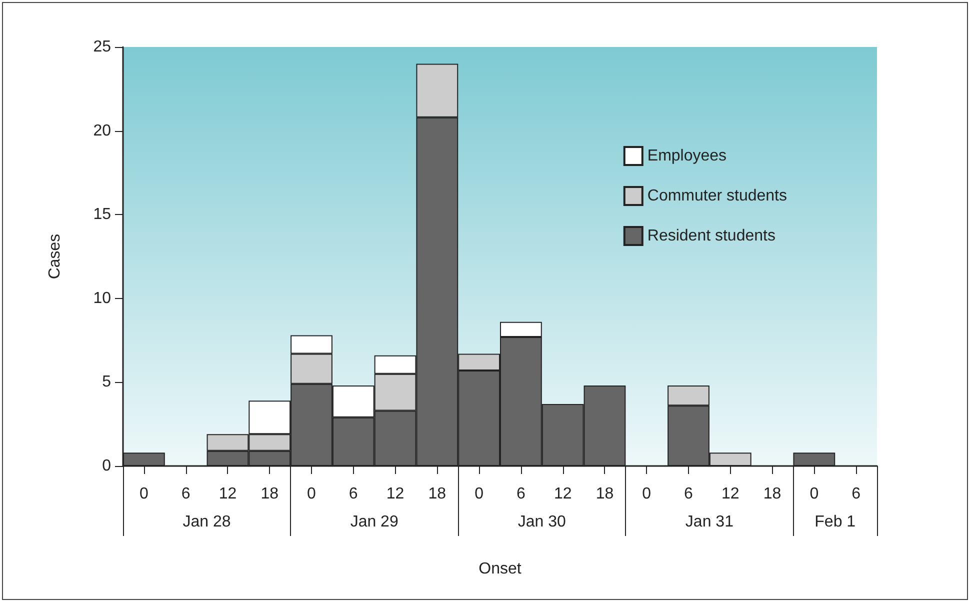 This screenshot has height=602, width=970. I want to click on y-tick-label: 25, so click(102, 47).